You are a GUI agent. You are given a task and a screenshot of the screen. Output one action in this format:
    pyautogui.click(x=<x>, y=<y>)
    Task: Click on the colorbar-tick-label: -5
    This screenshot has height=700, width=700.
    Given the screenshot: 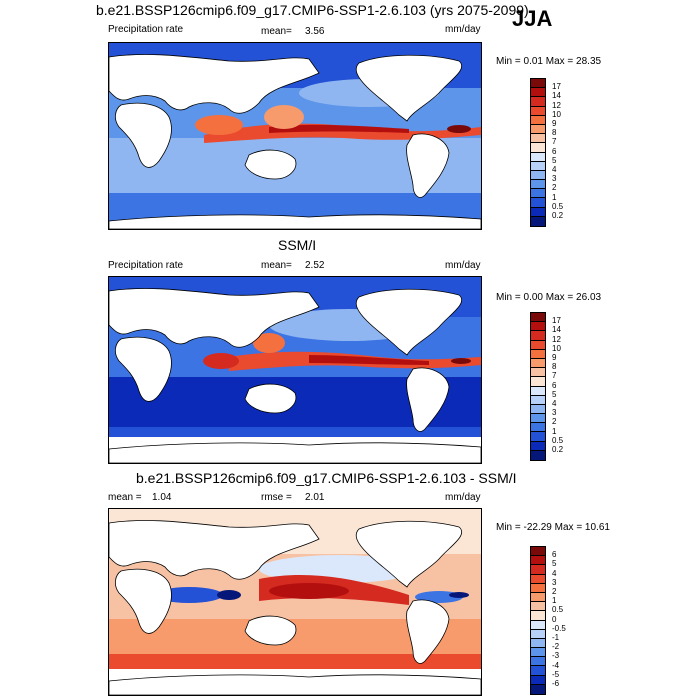 What is the action you would take?
    pyautogui.click(x=556, y=674)
    